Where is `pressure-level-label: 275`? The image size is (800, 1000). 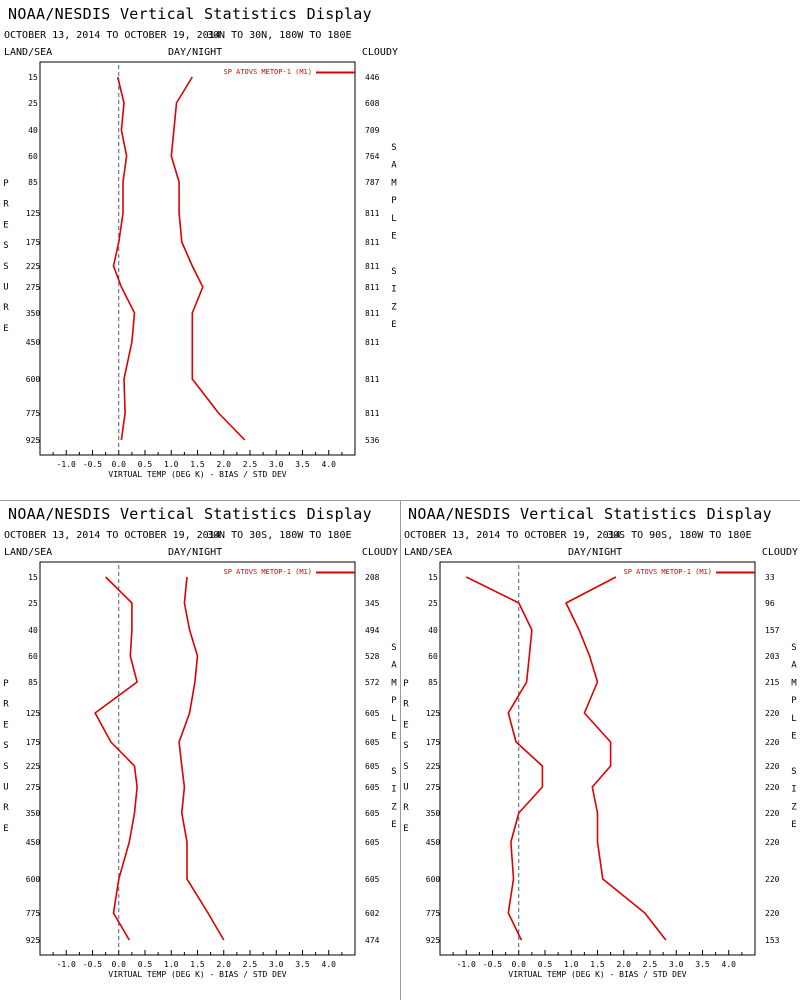 pressure-level-label: 275 is located at coordinates (33, 287).